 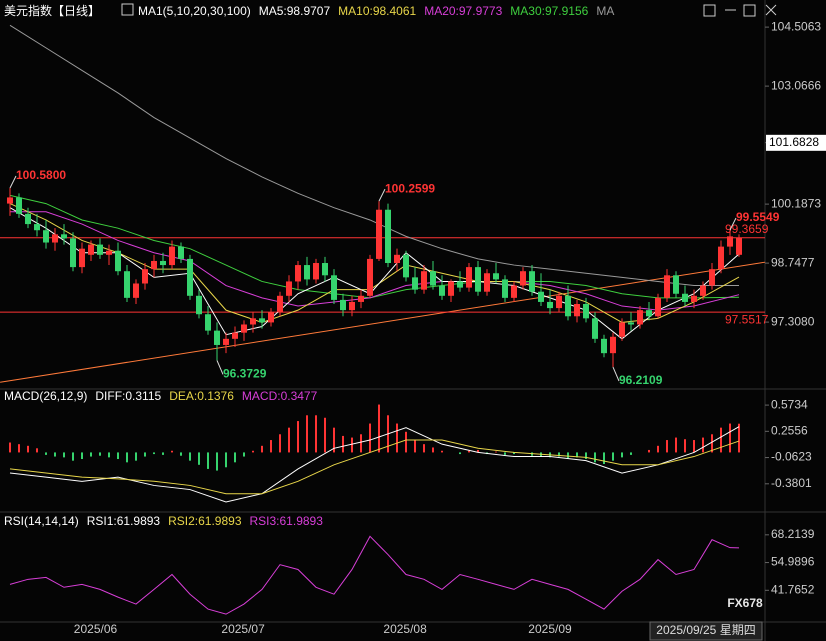 What do you see at coordinates (789, 430) in the screenshot?
I see `y-tick-label: 0.2556` at bounding box center [789, 430].